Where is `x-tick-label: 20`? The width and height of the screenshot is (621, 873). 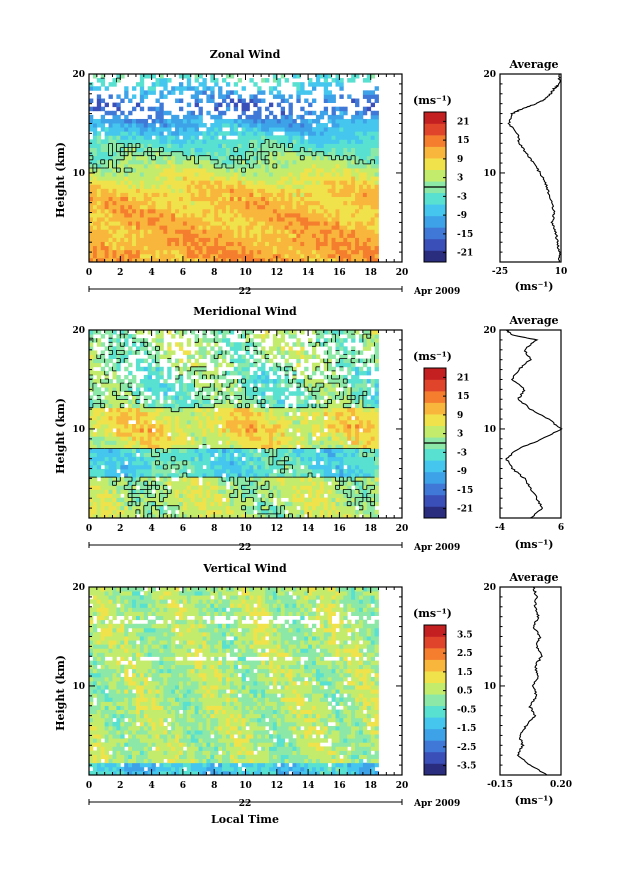
x-tick-label: 20 is located at coordinates (402, 273).